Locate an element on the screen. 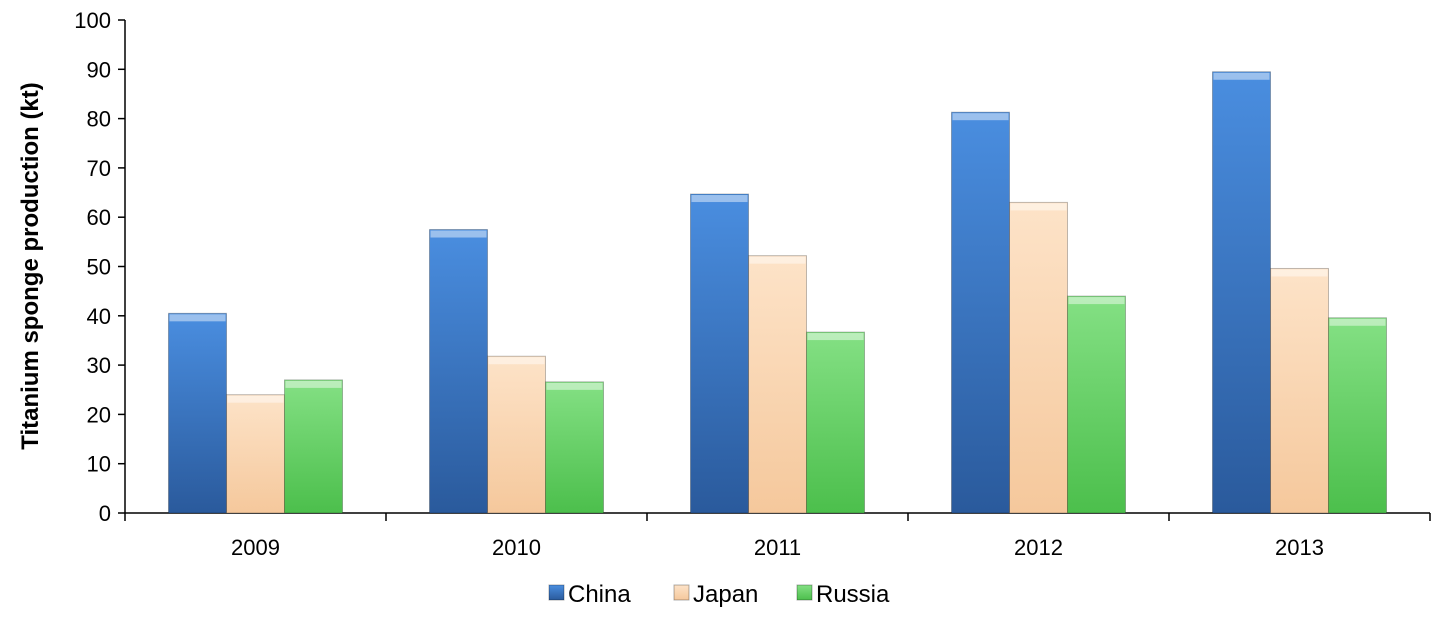 The height and width of the screenshot is (622, 1431). legend-item-russia: Russia is located at coordinates (843, 594).